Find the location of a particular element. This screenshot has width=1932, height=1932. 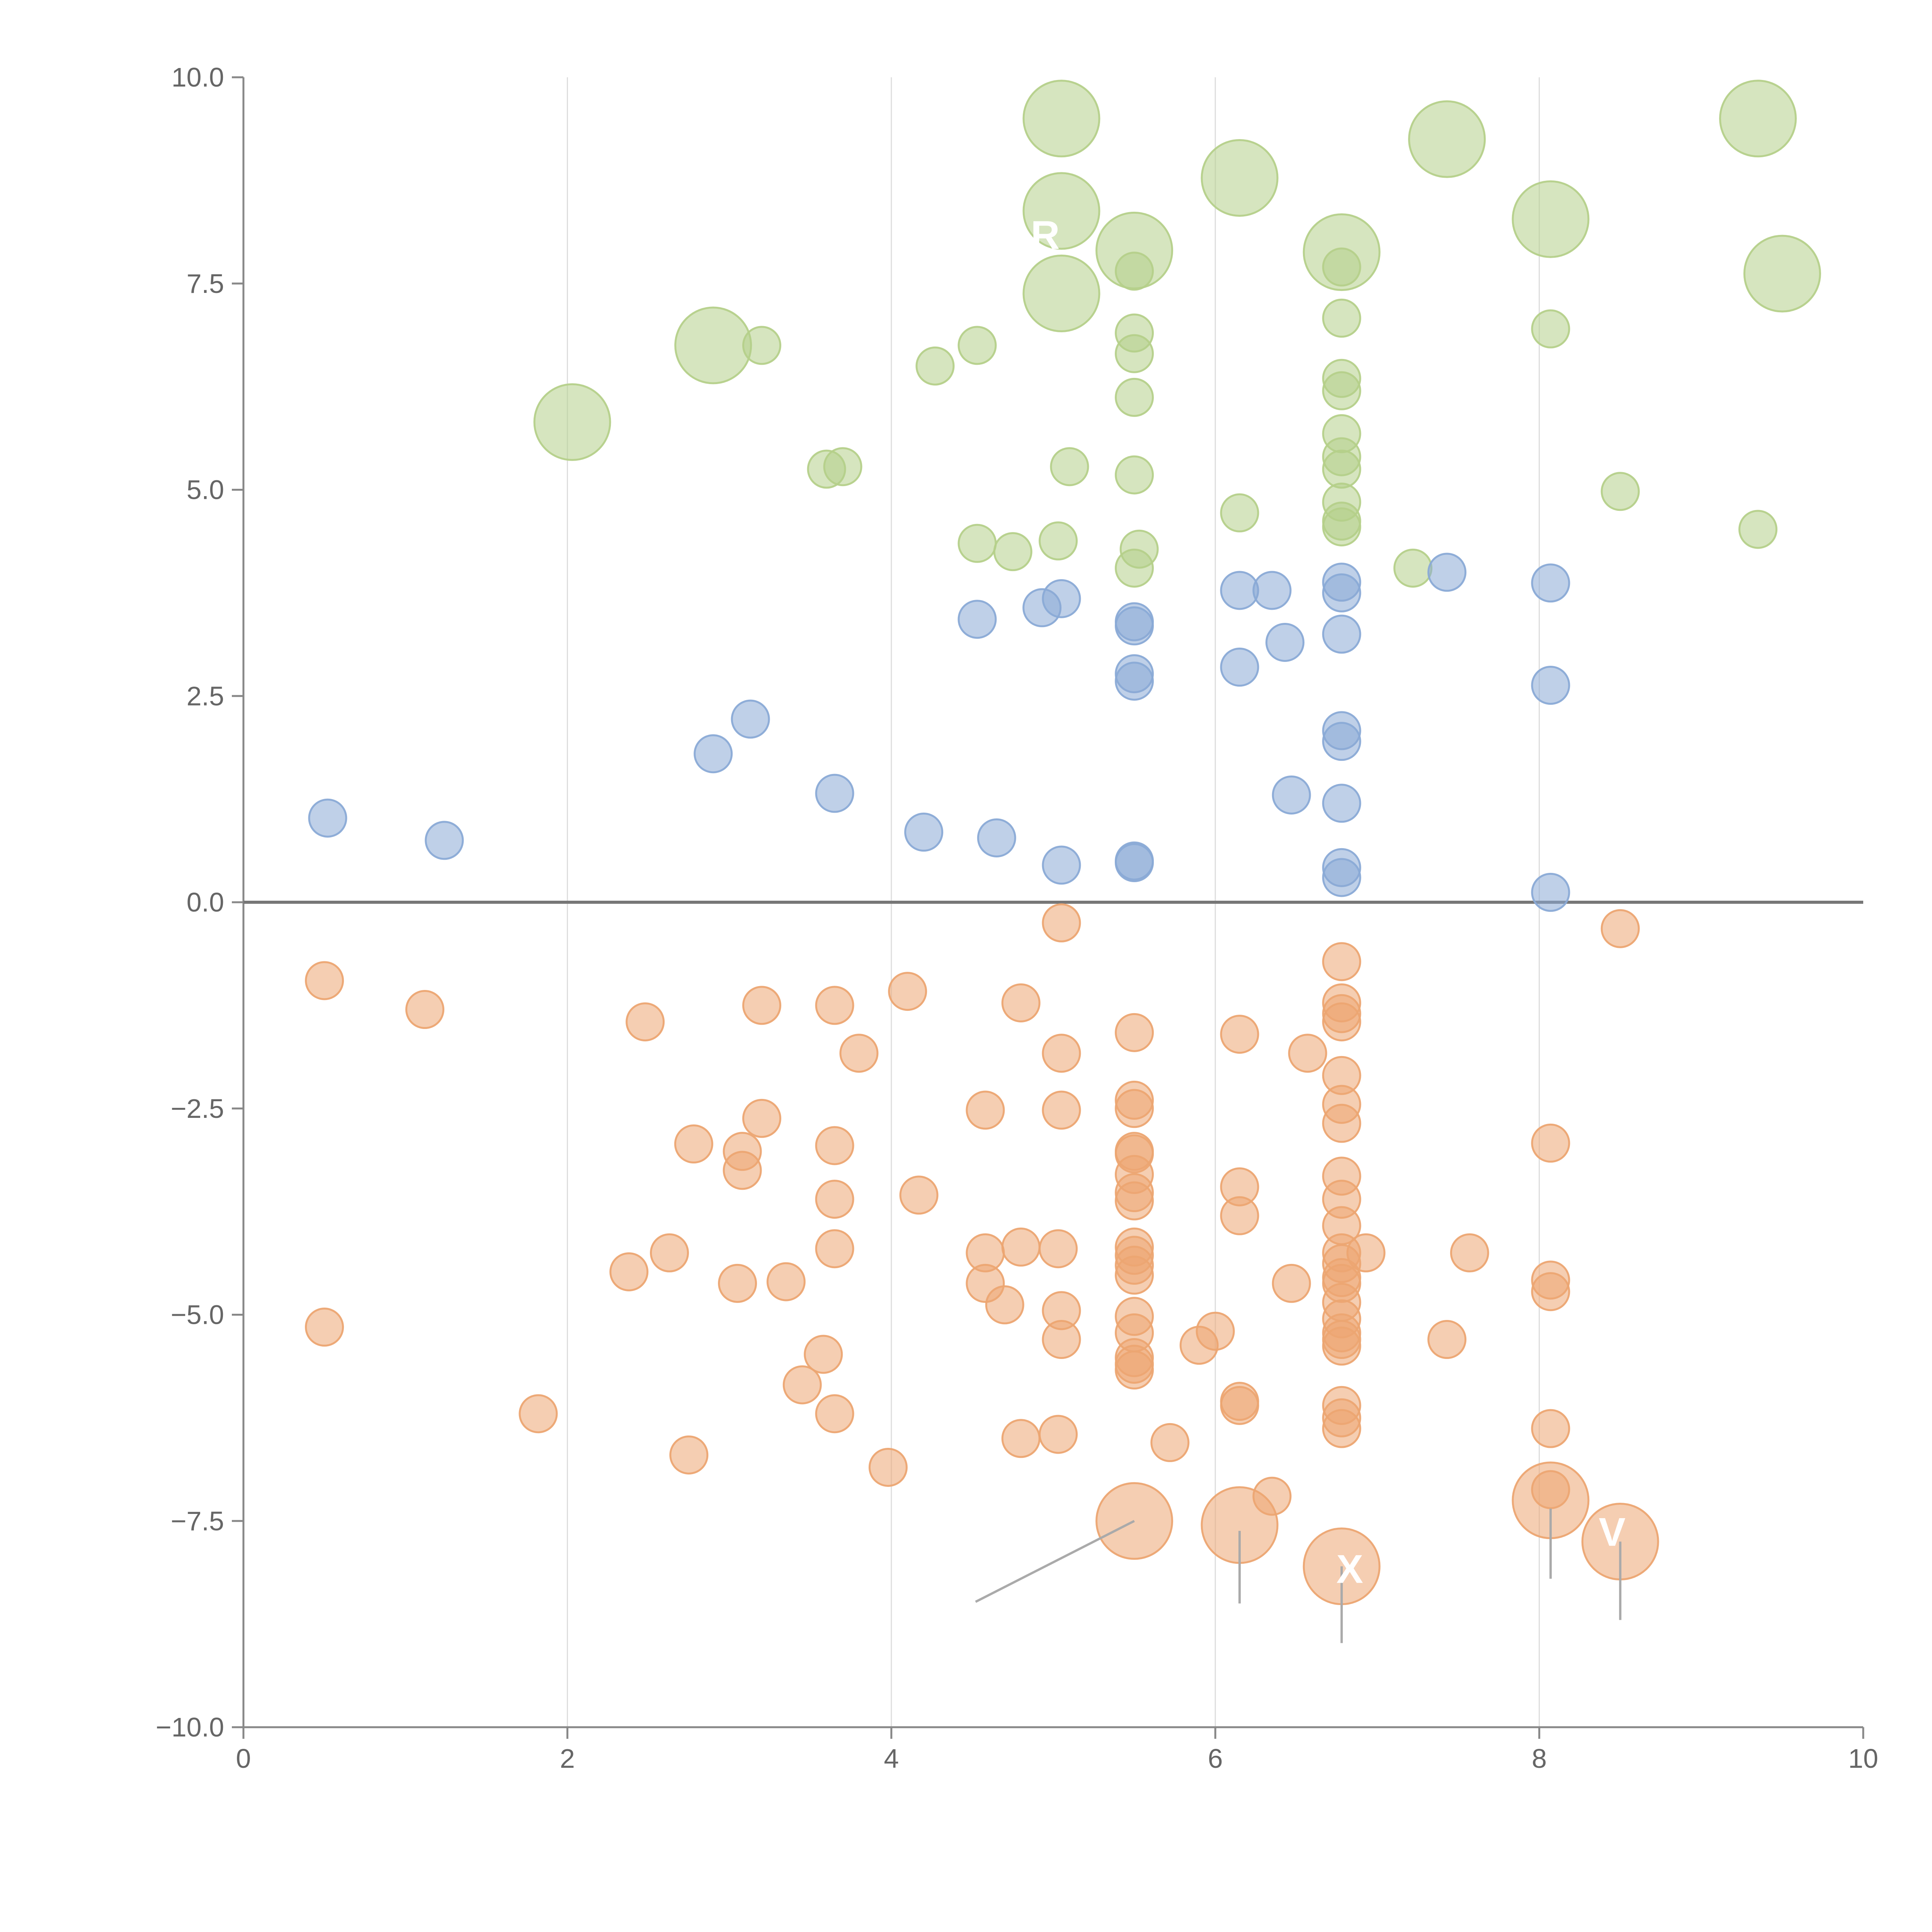

x-tick-label: 2 is located at coordinates (567, 1758).